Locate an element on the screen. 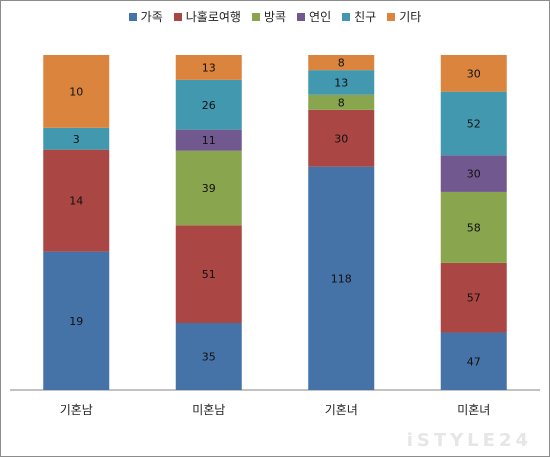 The image size is (550, 457). chart-legend: 가족 나홀로여행 방콕 연인 친구 기타 is located at coordinates (275, 16).